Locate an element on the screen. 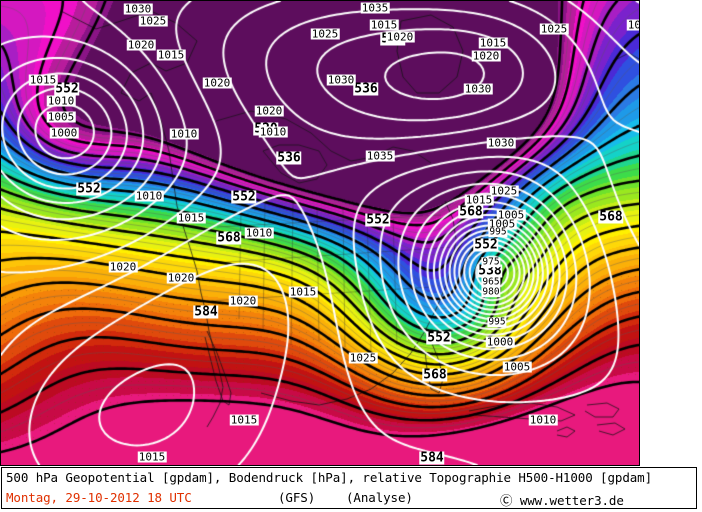 Image resolution: width=702 pixels, height=512 pixels. footer-date: Montag, 29-10-2012 18 UTC is located at coordinates (99, 497).